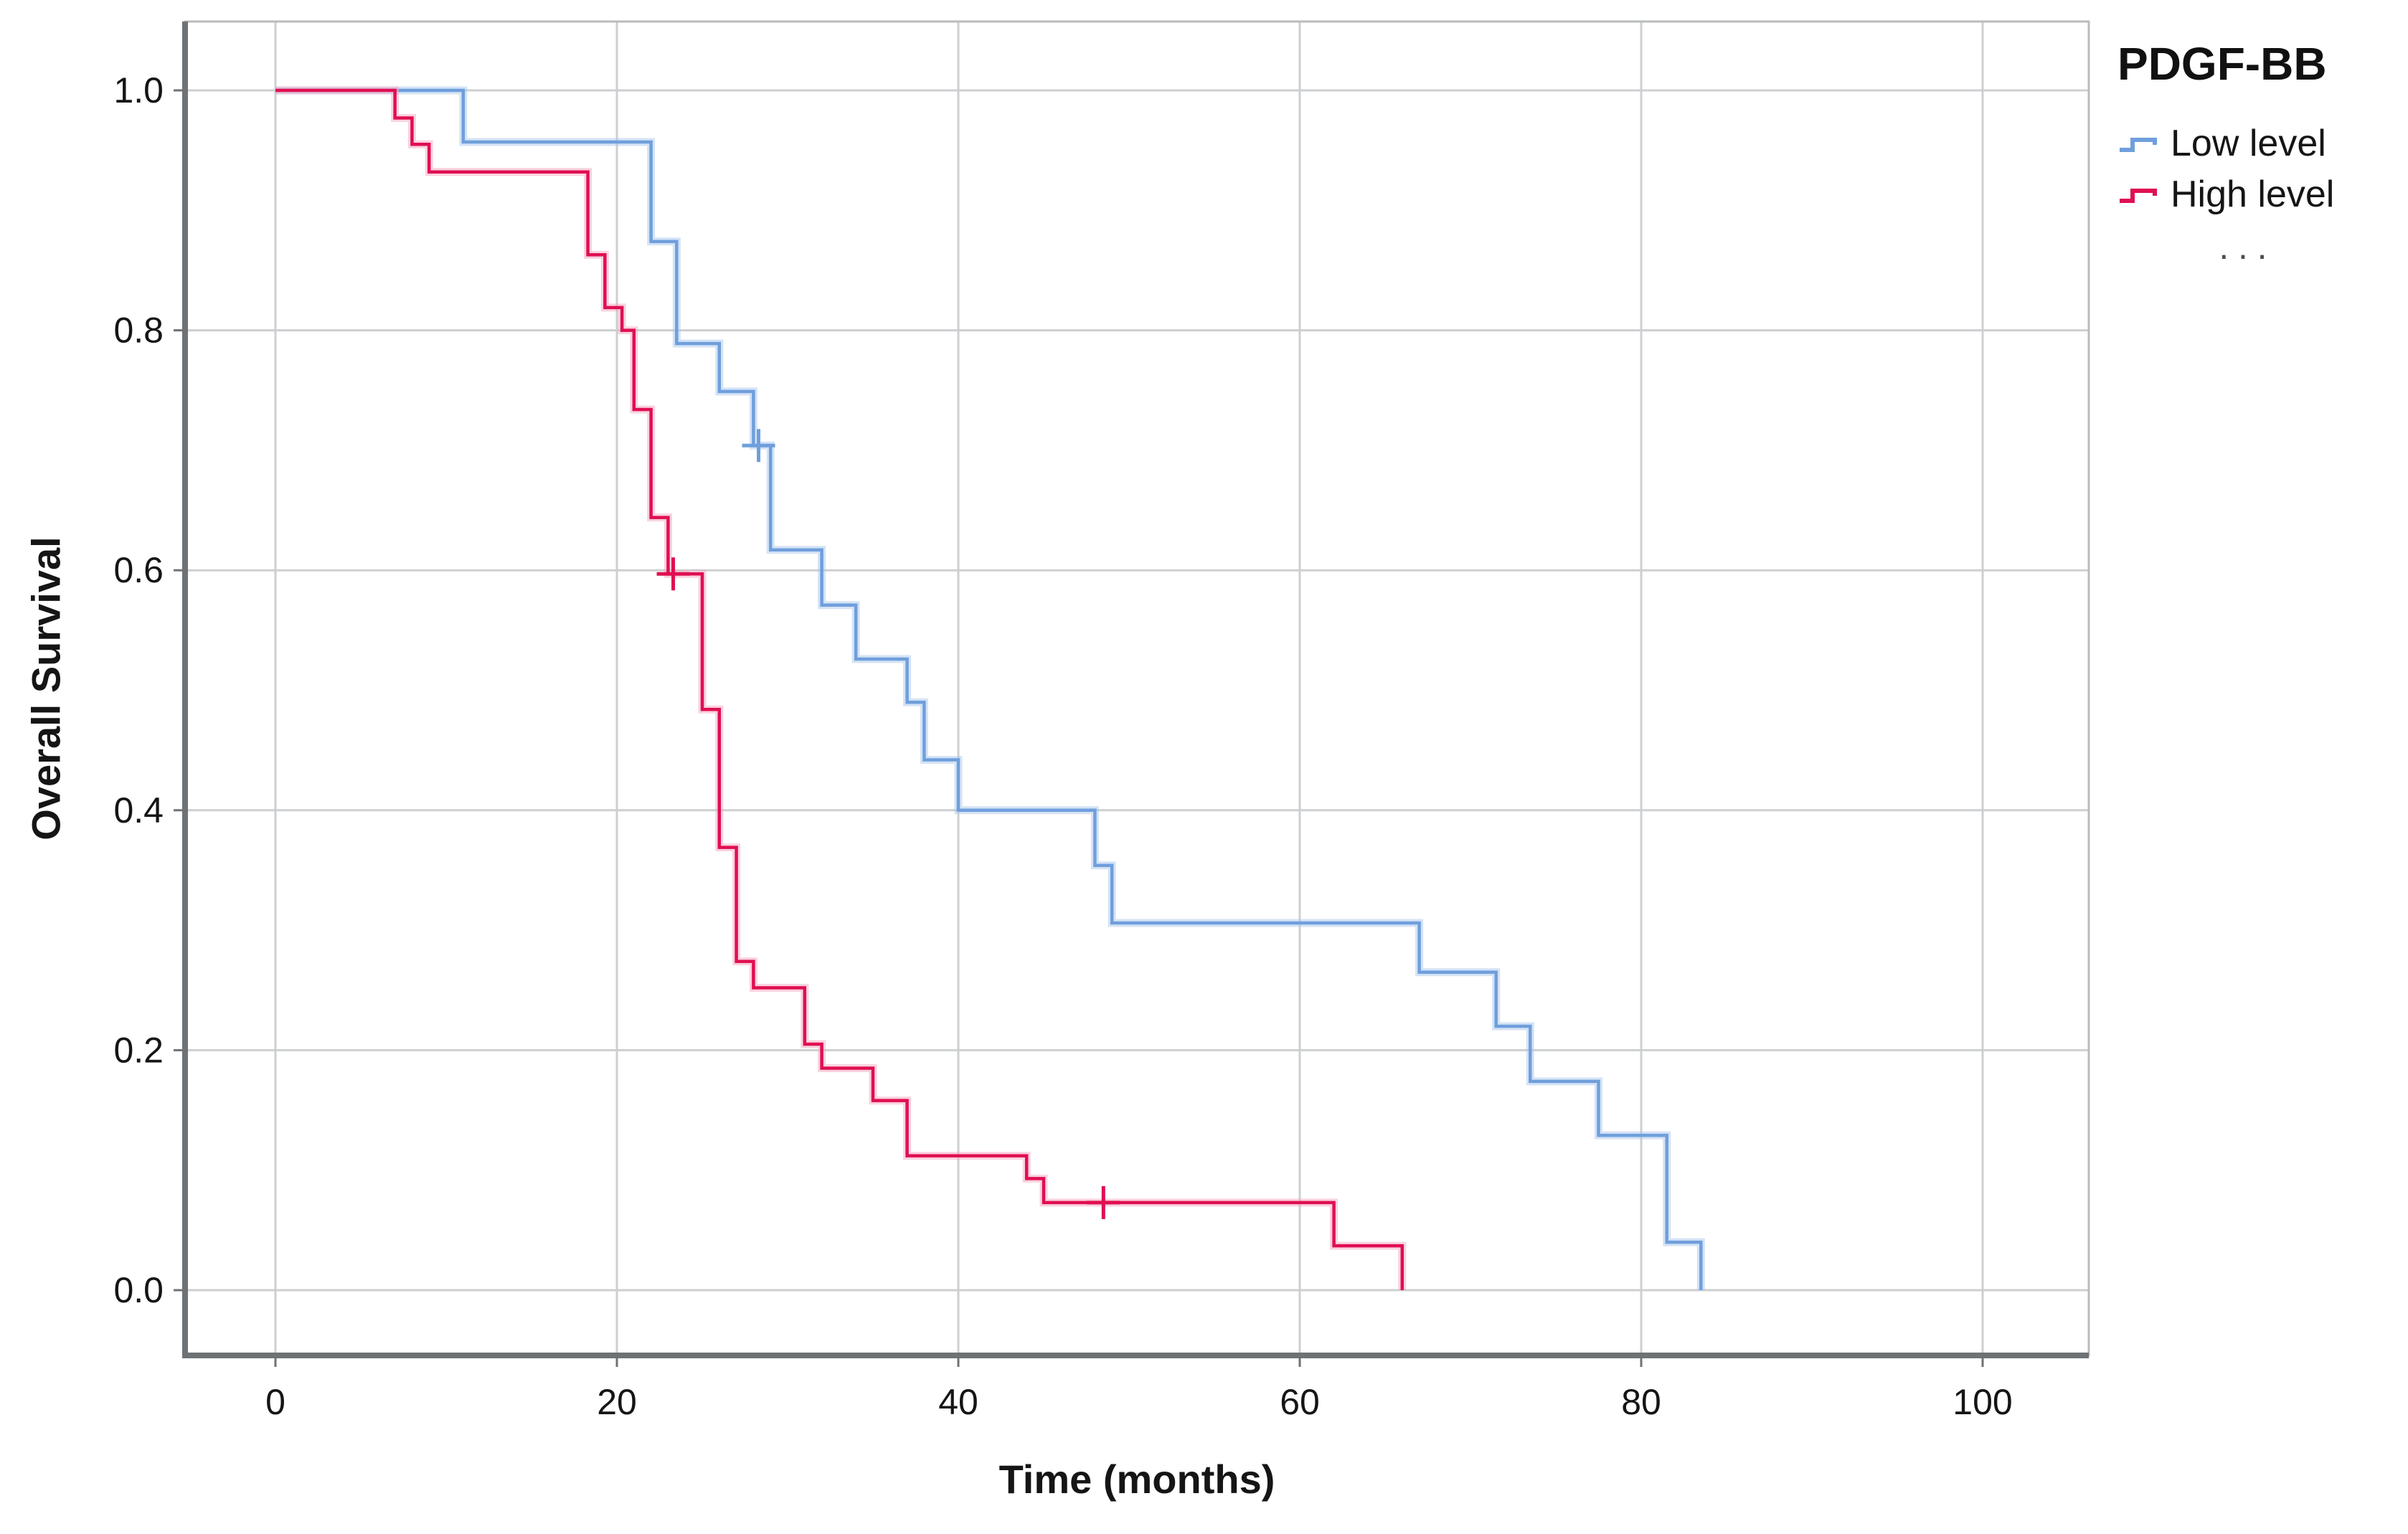 The height and width of the screenshot is (1534, 2408). I want to click on y-tick-label: 0.0, so click(138, 1290).